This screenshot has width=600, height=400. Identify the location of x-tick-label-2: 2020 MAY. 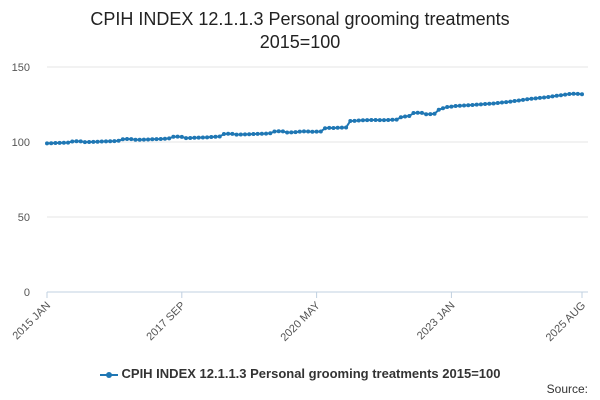
(300, 321).